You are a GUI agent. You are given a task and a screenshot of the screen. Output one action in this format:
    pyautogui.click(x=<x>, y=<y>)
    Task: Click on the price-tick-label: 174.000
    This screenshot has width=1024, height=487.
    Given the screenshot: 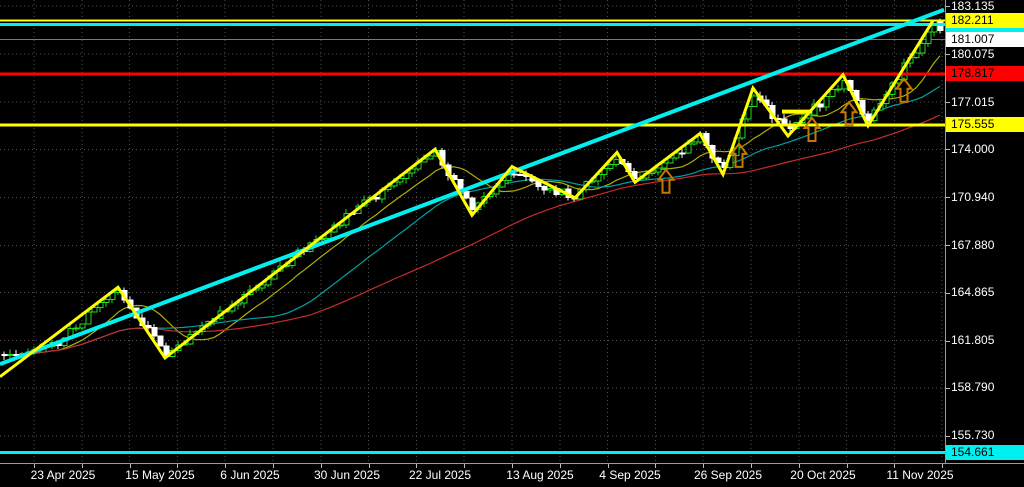 What is the action you would take?
    pyautogui.click(x=973, y=148)
    